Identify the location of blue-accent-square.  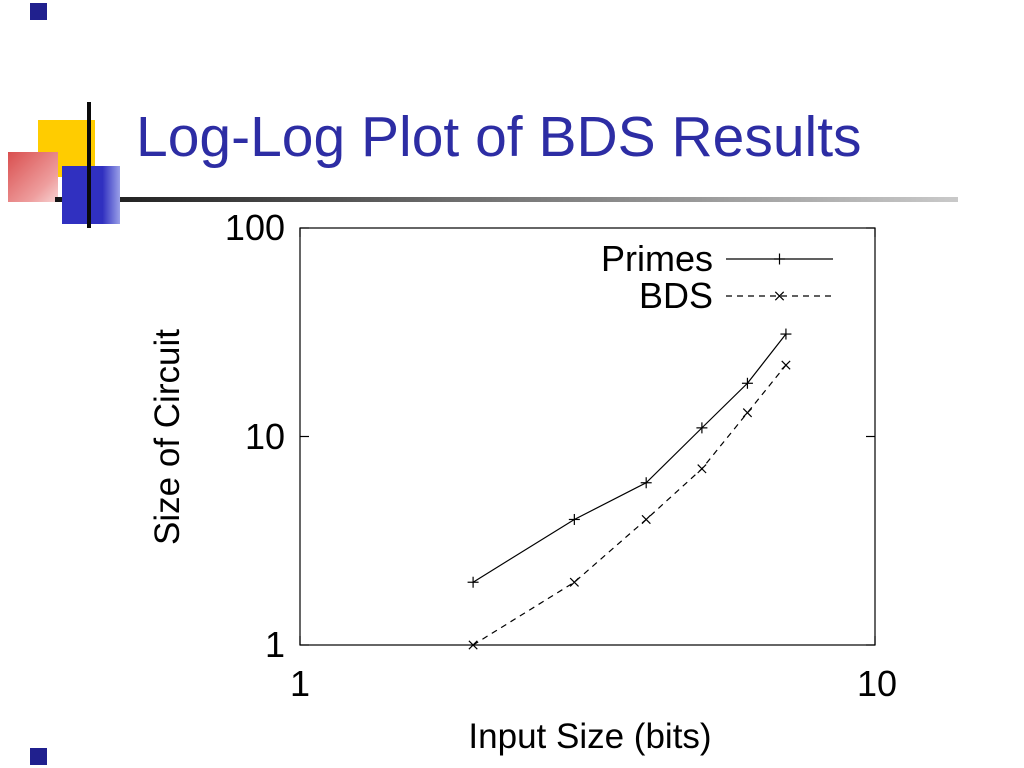
(91, 195).